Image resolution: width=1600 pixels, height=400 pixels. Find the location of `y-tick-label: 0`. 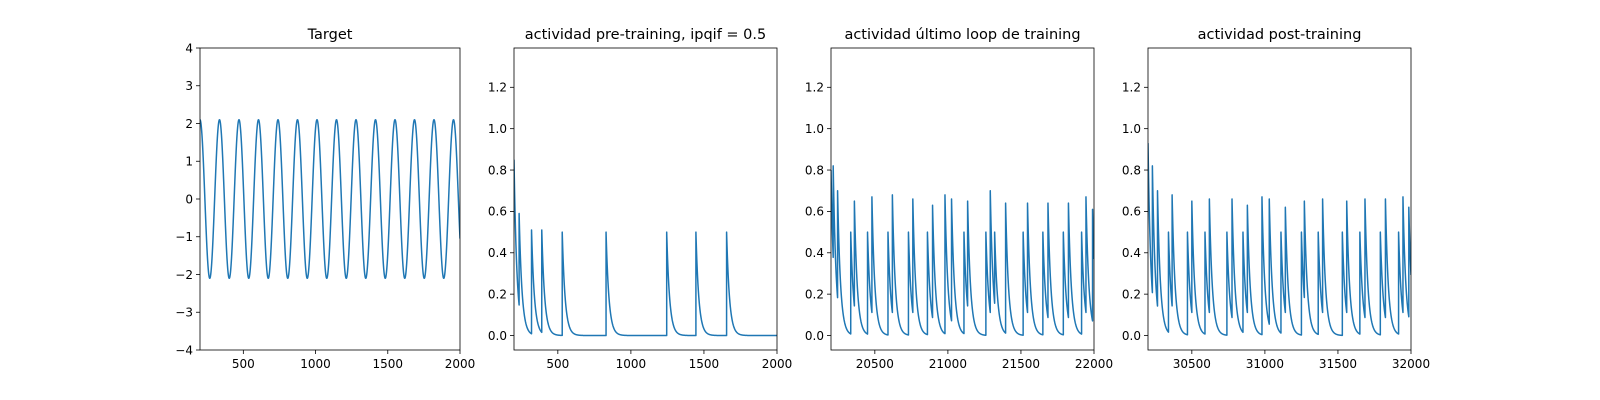

y-tick-label: 0 is located at coordinates (189, 199).